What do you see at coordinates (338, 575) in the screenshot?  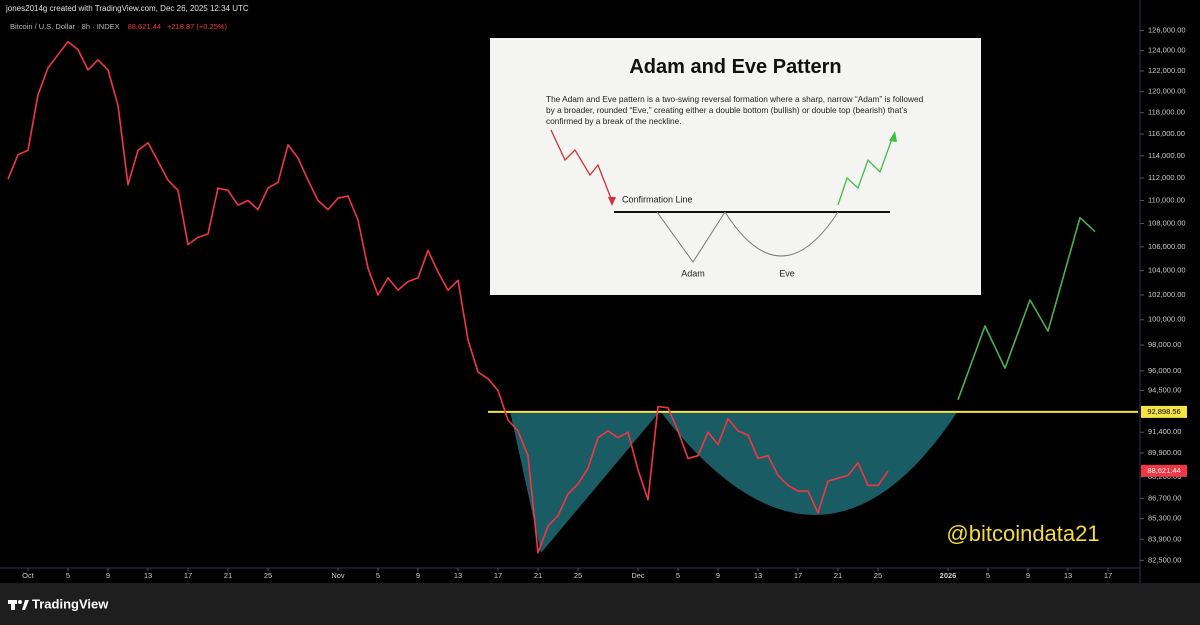 I see `x-tick-label: Nov` at bounding box center [338, 575].